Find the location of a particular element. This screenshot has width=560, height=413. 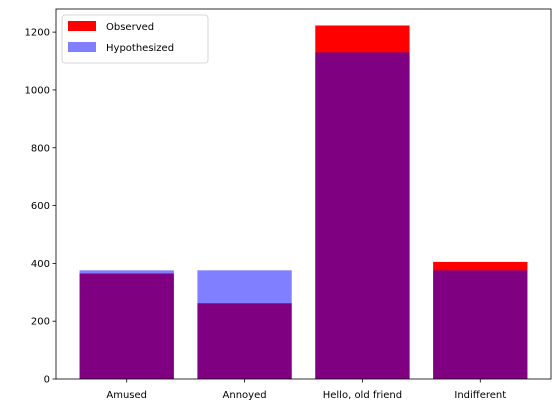

y-axis: 0 200 400 600 800 1000 1200 is located at coordinates (40, 207).